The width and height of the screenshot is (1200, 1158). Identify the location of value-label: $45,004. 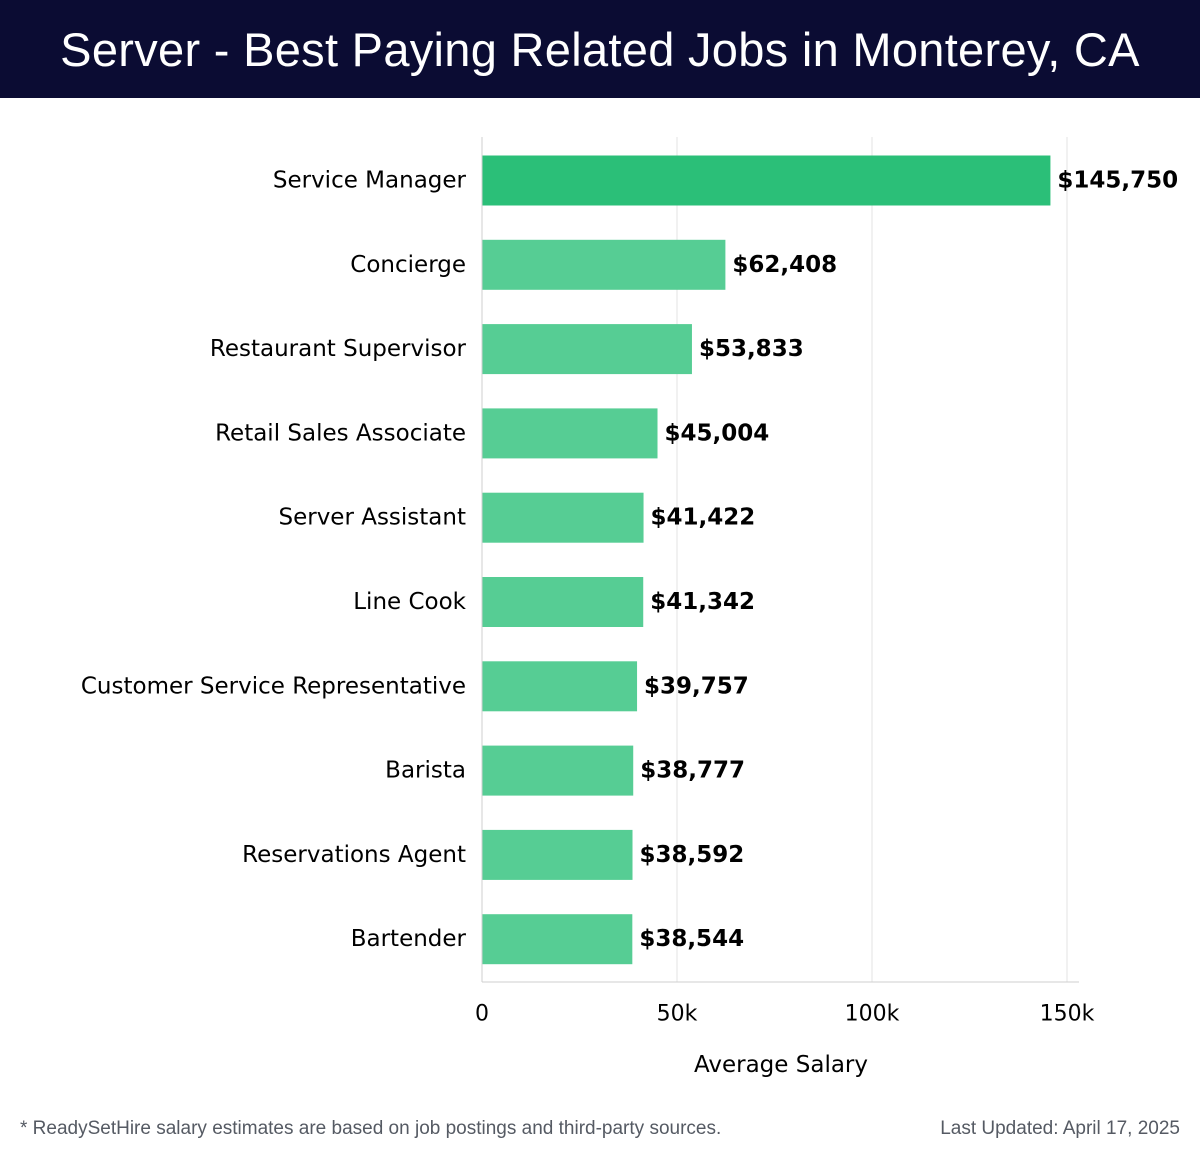
(717, 433).